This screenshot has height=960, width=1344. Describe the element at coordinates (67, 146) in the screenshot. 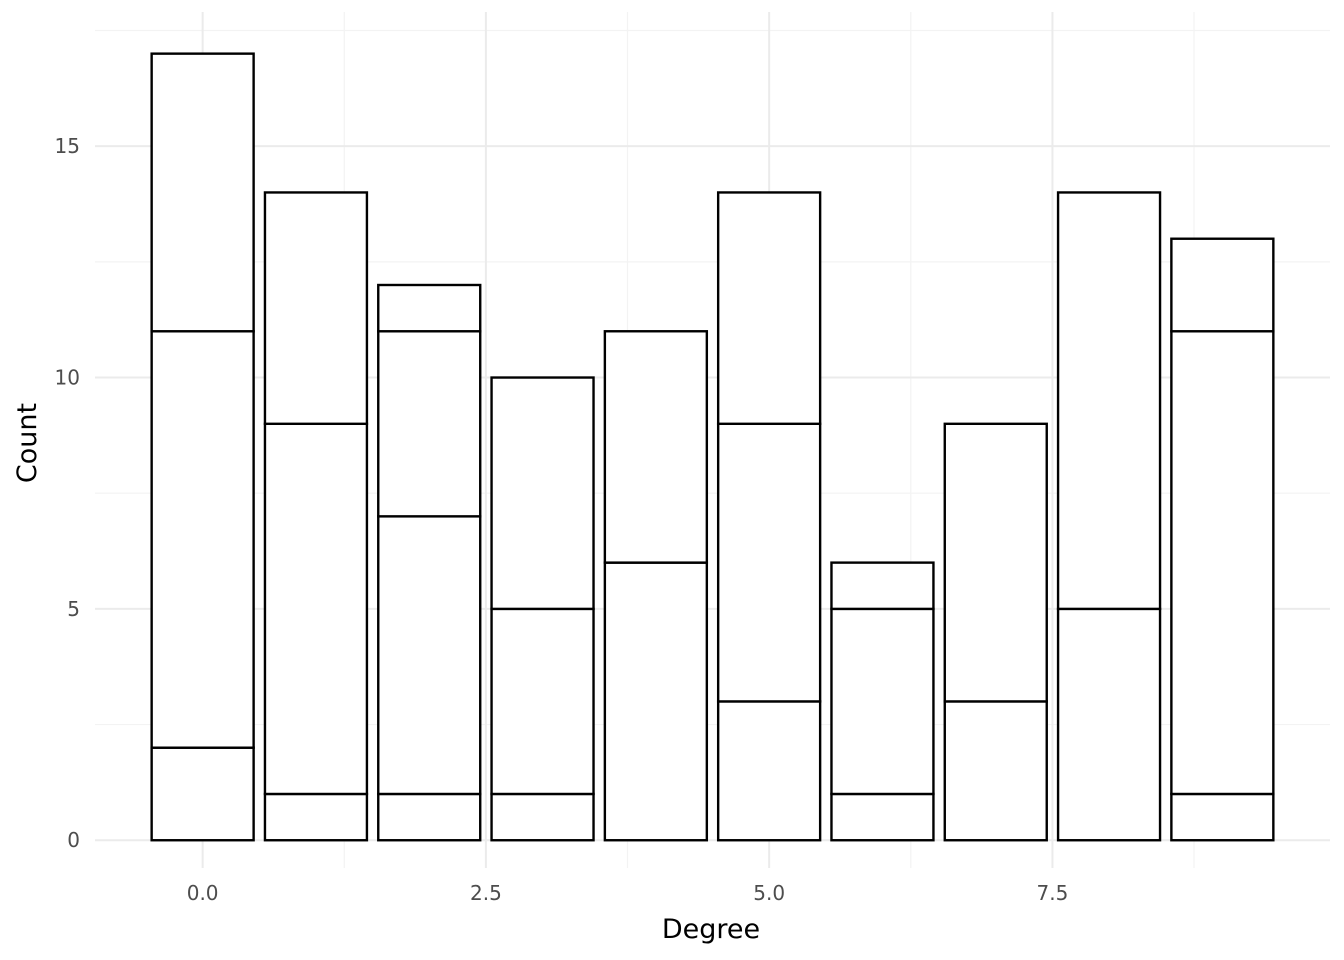

I see `y-tick-label: 15` at that location.